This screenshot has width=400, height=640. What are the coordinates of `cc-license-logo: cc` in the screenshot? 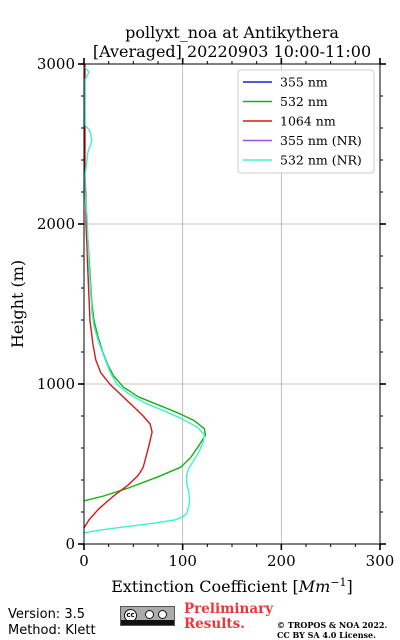 It's located at (147, 616).